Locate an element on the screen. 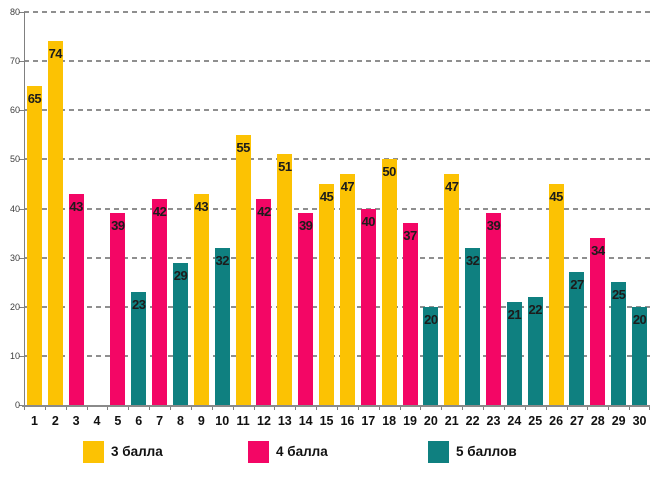  bar-value-label: 34 is located at coordinates (598, 250).